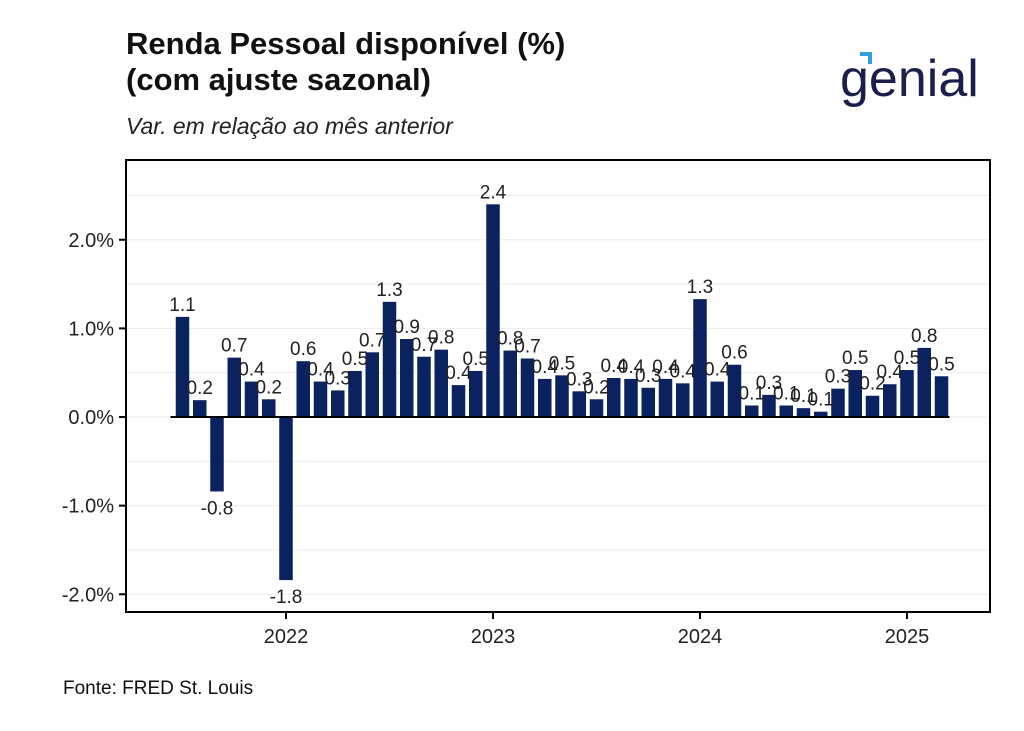 This screenshot has height=731, width=1024. I want to click on data-label-2024-03: 0.6, so click(734, 353).